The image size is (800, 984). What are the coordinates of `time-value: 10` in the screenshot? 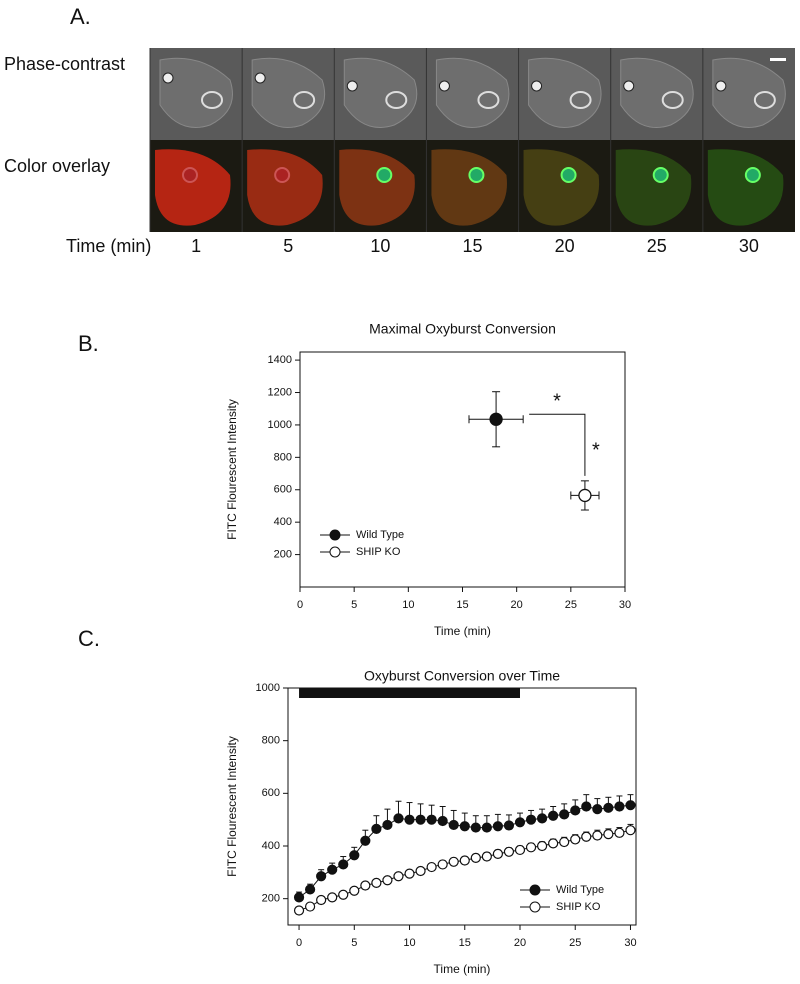 It's located at (380, 246).